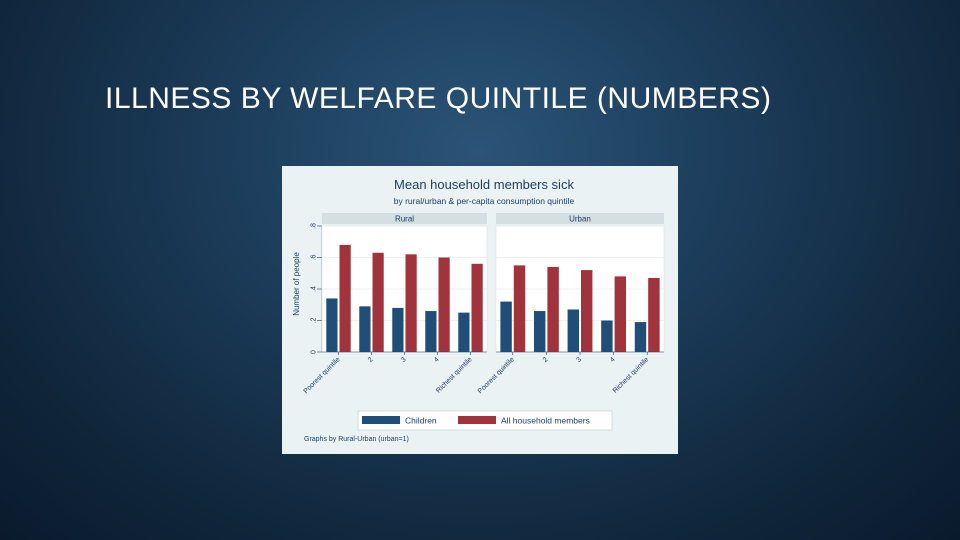  Describe the element at coordinates (438, 98) in the screenshot. I see `slide-title: ILLNESS BY WELFARE QUINTILE (NUMBERS)` at that location.